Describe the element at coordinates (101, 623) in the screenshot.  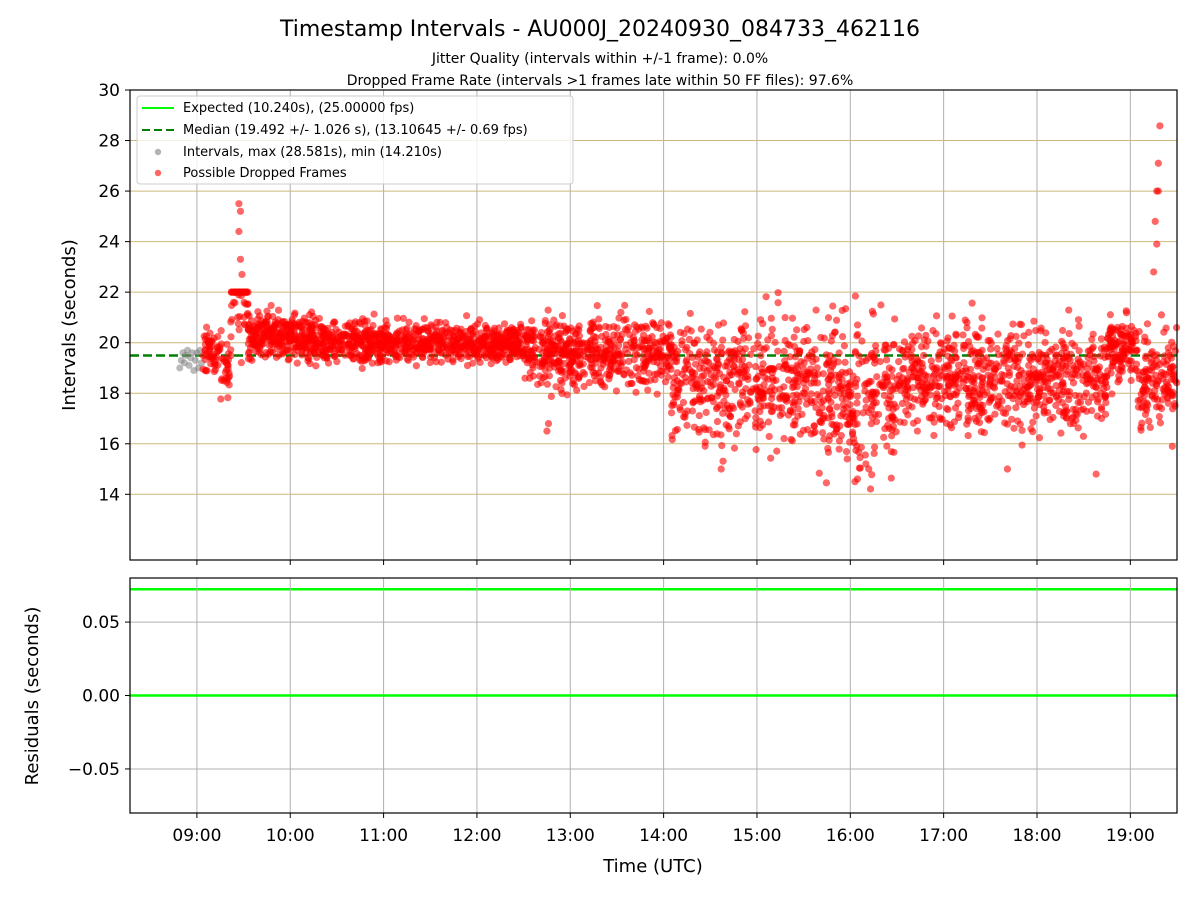
I see `residuals-y-tick-label: 0.05` at that location.